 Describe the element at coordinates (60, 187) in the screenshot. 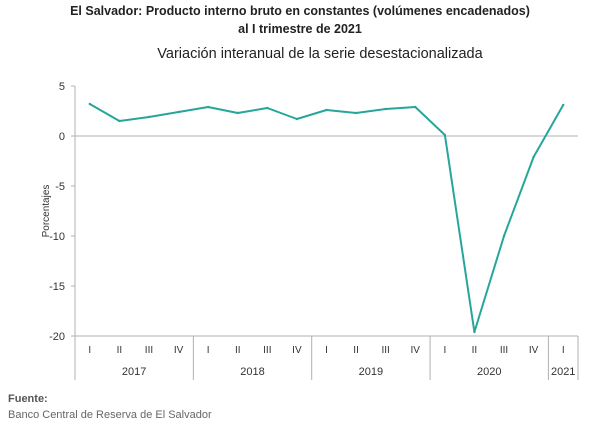

I see `y-tick-label: -5` at that location.